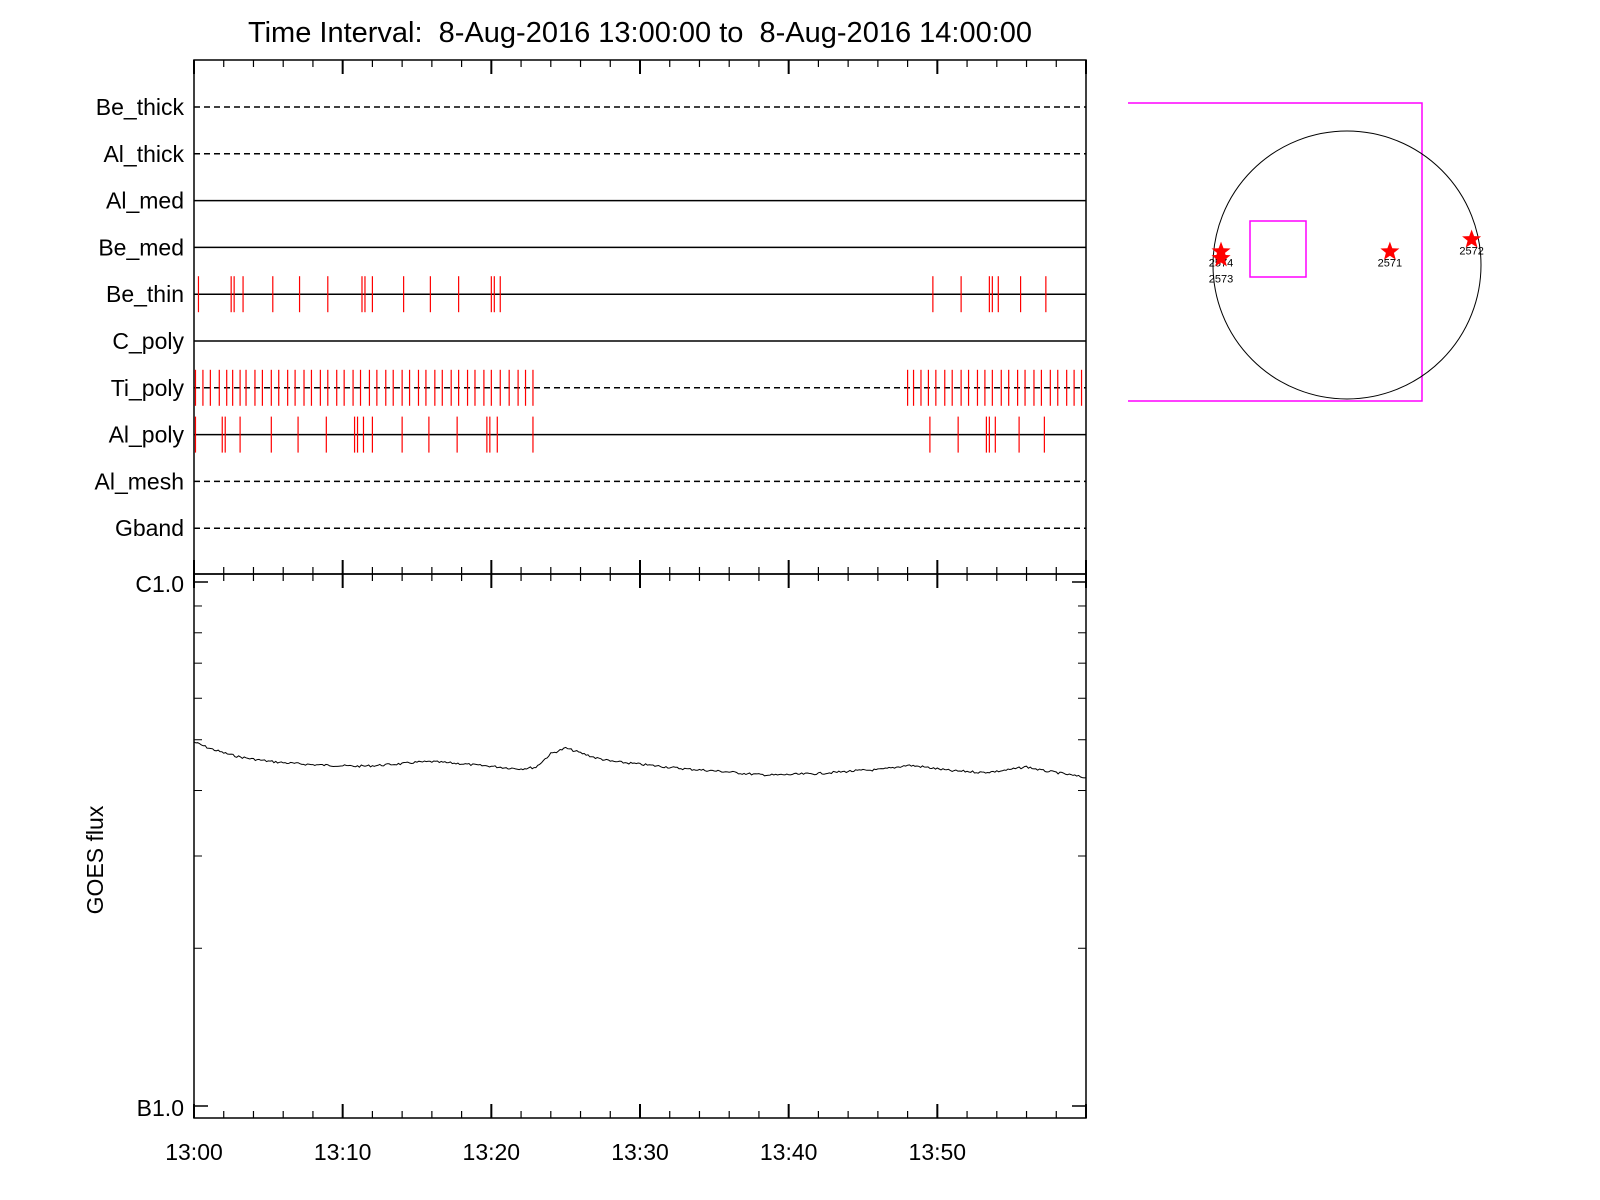 The image size is (1600, 1200). I want to click on filter-row-c_poly: C_poly, so click(599, 341).